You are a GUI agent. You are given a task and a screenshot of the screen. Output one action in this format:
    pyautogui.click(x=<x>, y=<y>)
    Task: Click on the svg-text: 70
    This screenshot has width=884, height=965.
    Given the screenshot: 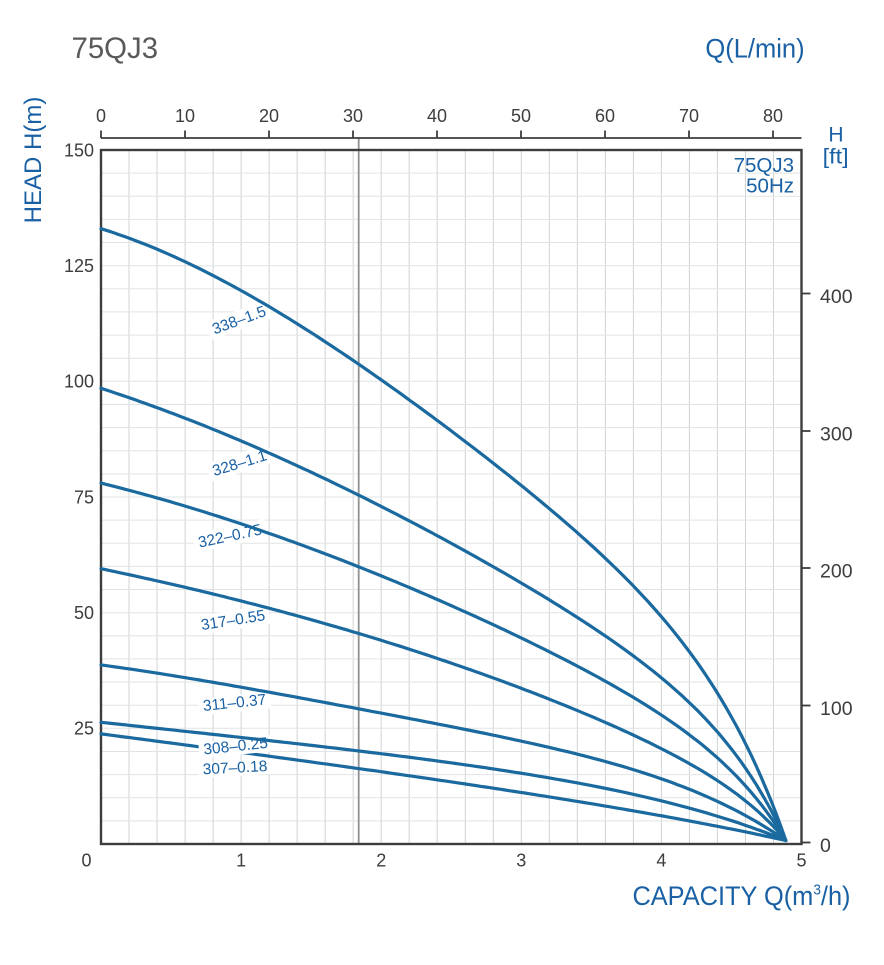 What is the action you would take?
    pyautogui.click(x=689, y=116)
    